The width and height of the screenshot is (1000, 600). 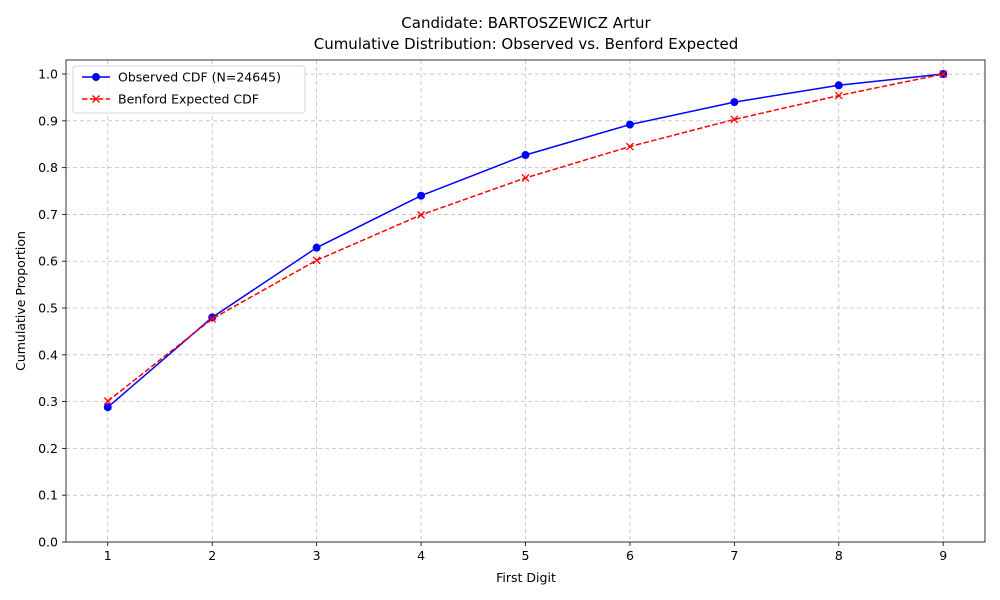 I want to click on x-tick-label: 8, so click(x=839, y=555).